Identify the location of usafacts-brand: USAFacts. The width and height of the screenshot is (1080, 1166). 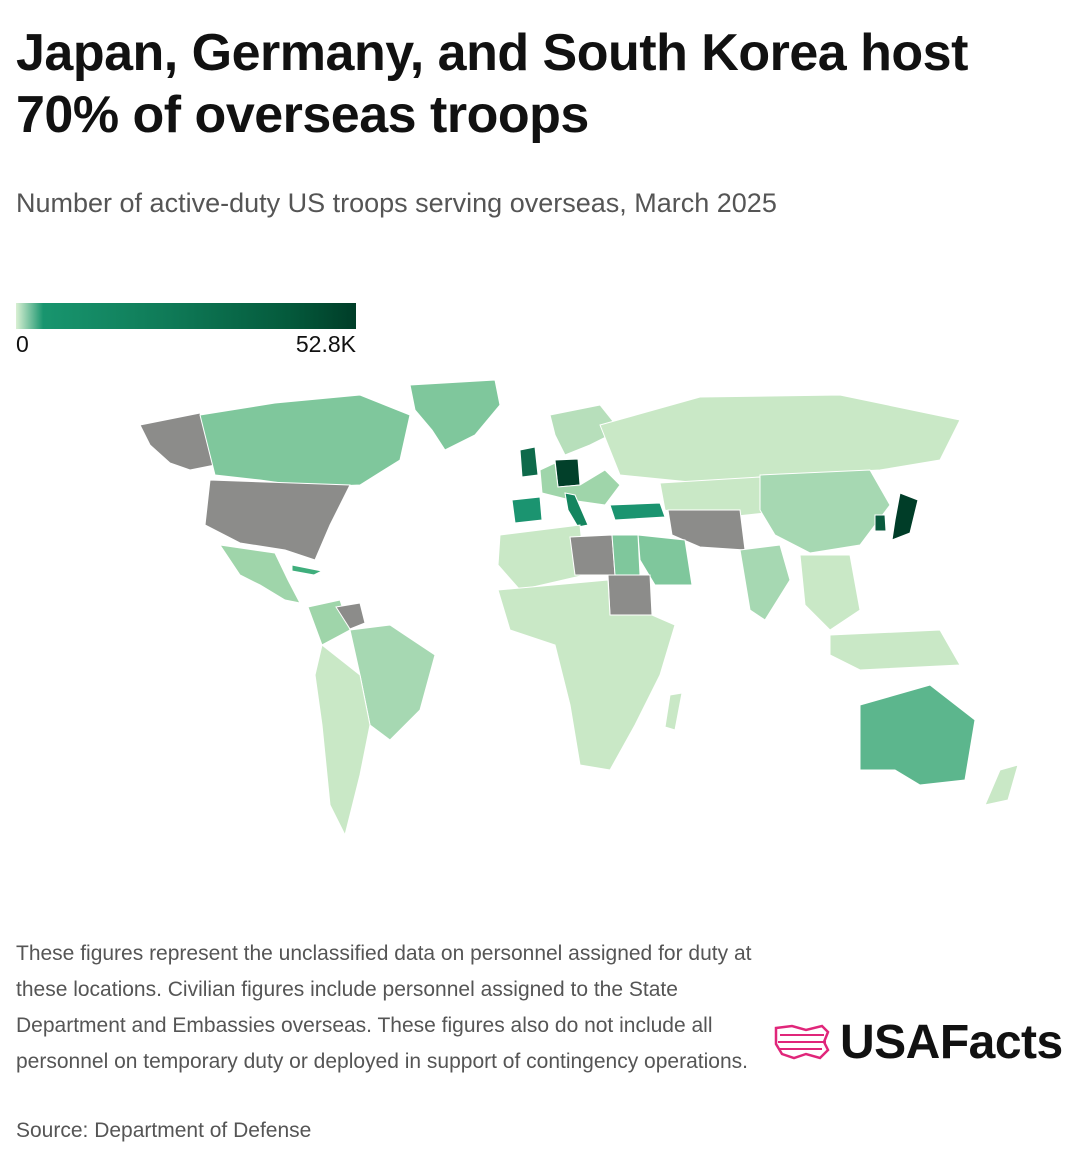
(917, 1042).